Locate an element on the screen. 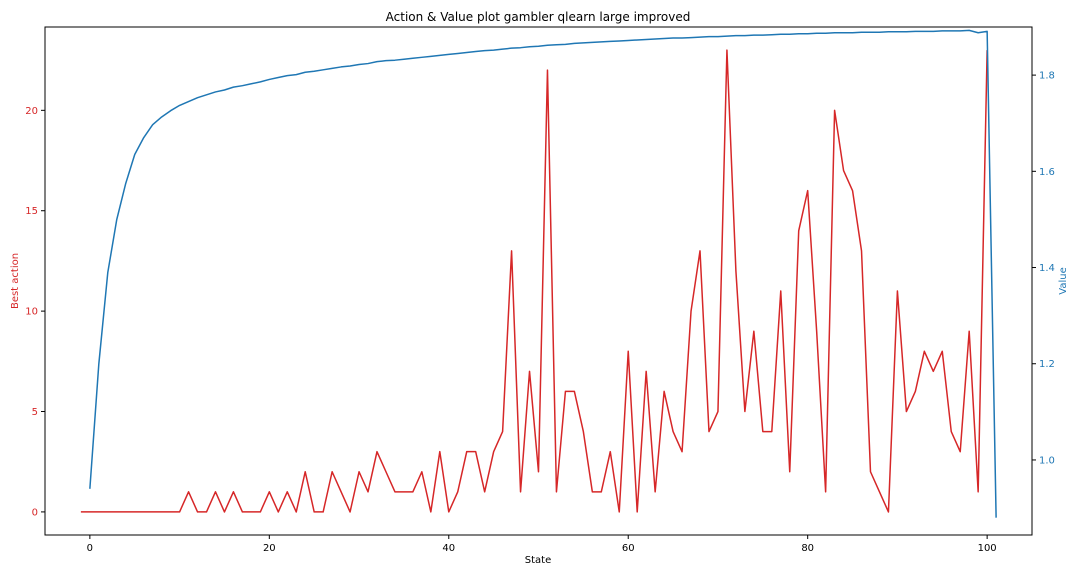 The image size is (1080, 576). left-y-axis: 0 5 10 15 20 is located at coordinates (35, 312).